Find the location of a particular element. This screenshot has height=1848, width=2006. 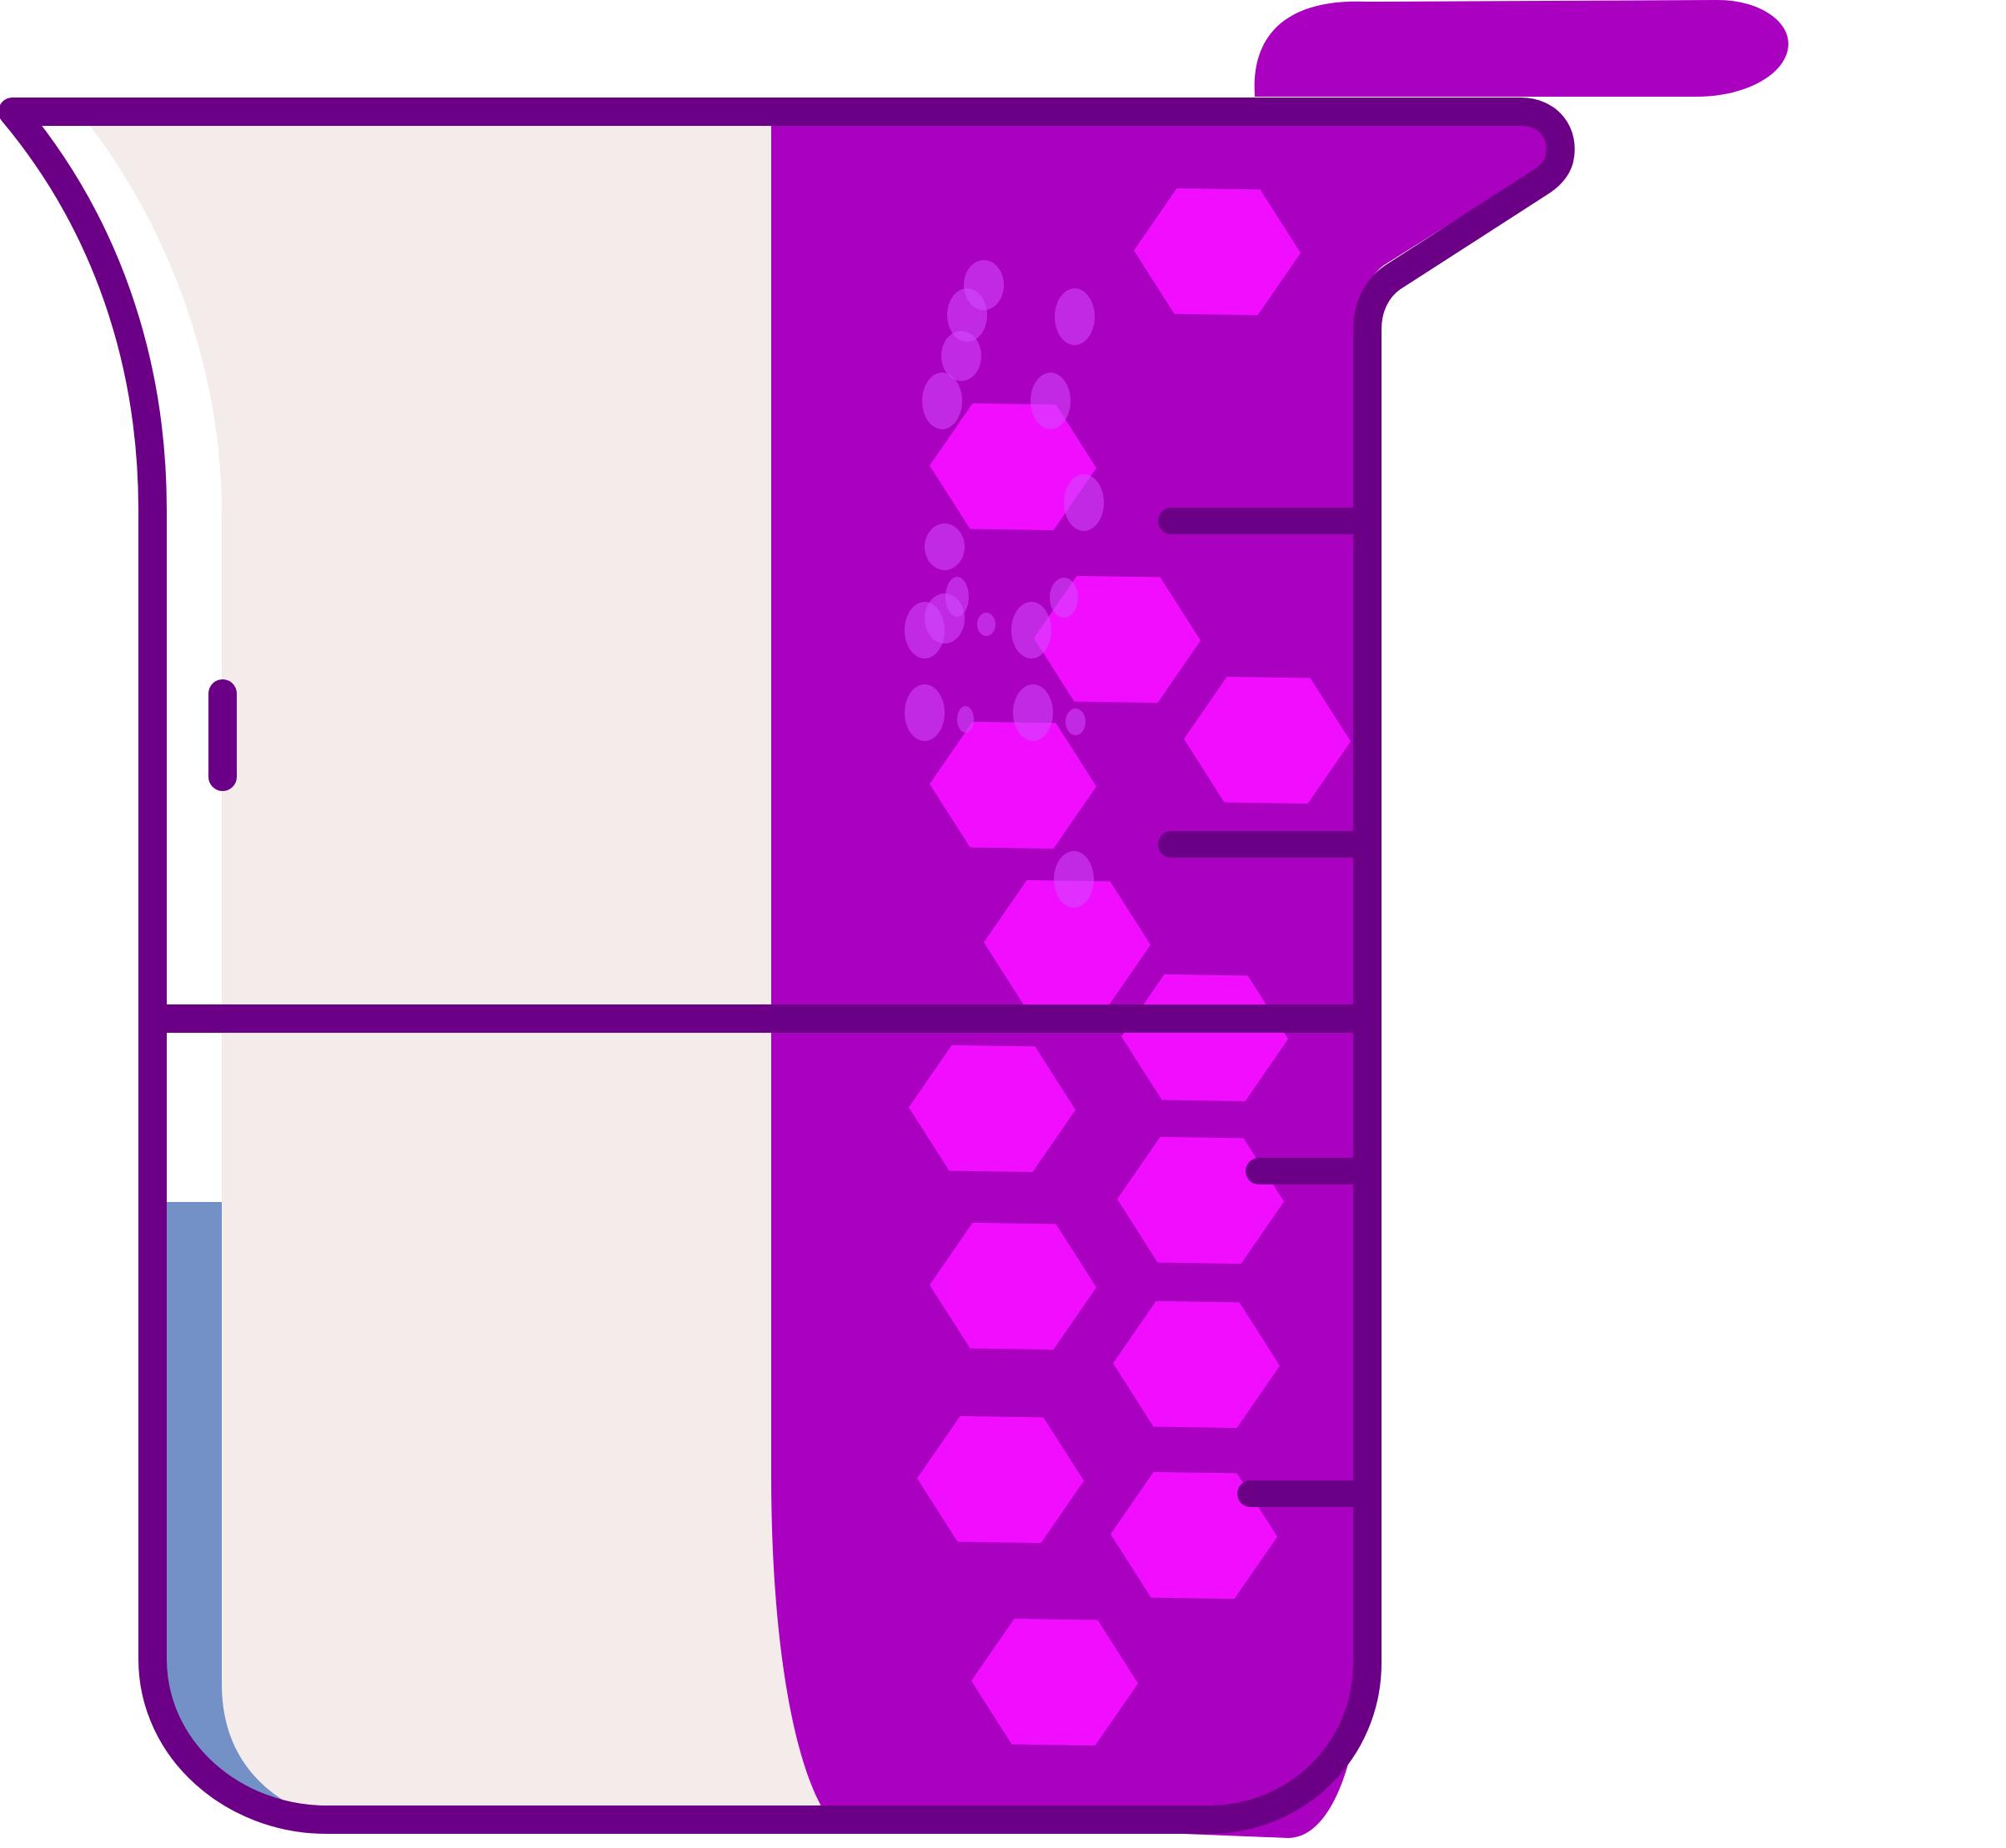

graduation-marks is located at coordinates (1266, 1007).